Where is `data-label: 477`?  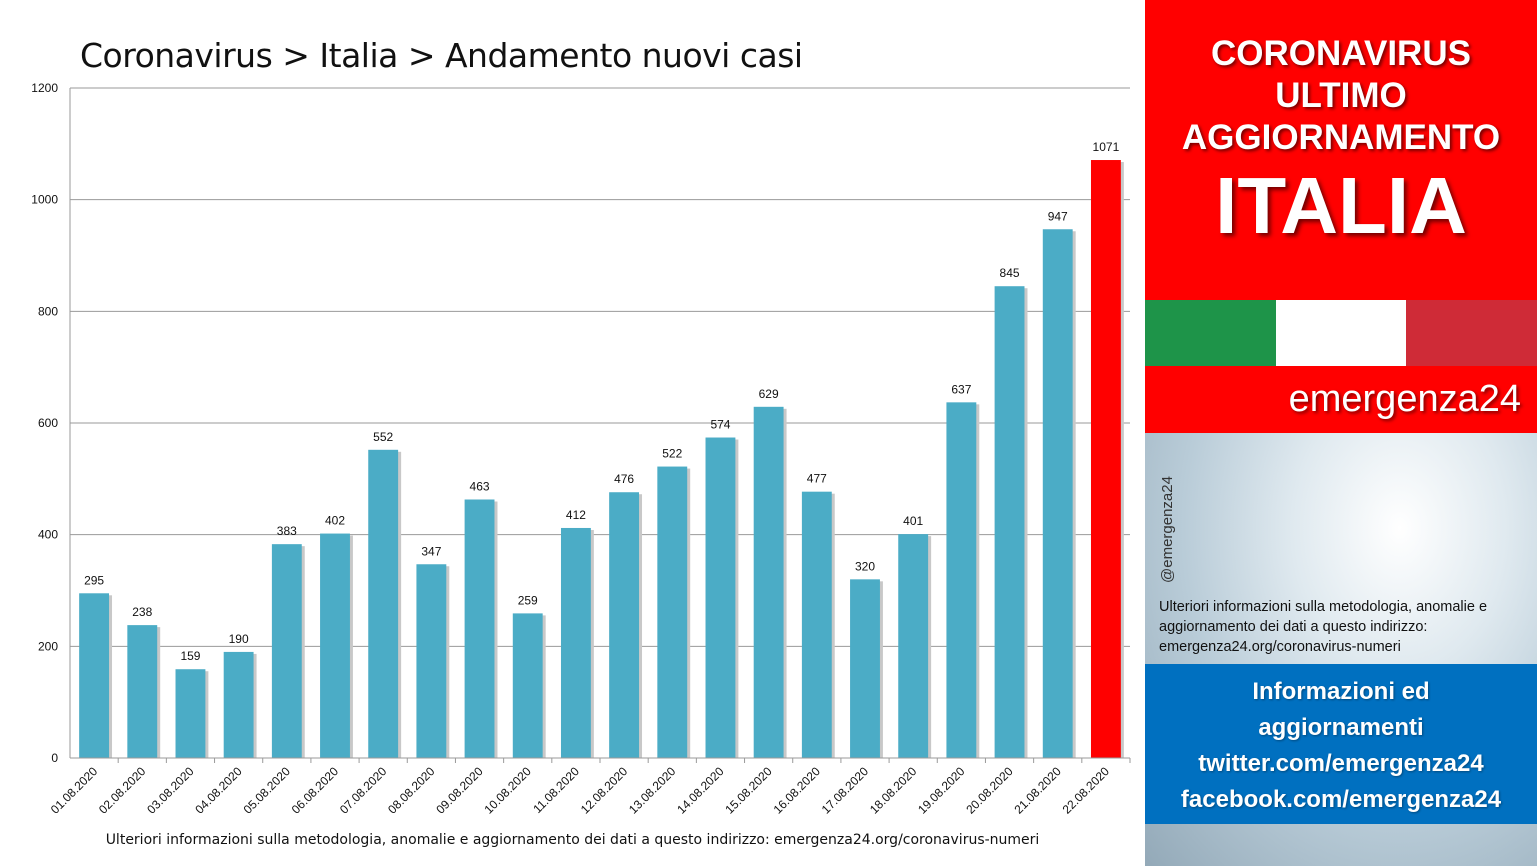
data-label: 477 is located at coordinates (817, 479).